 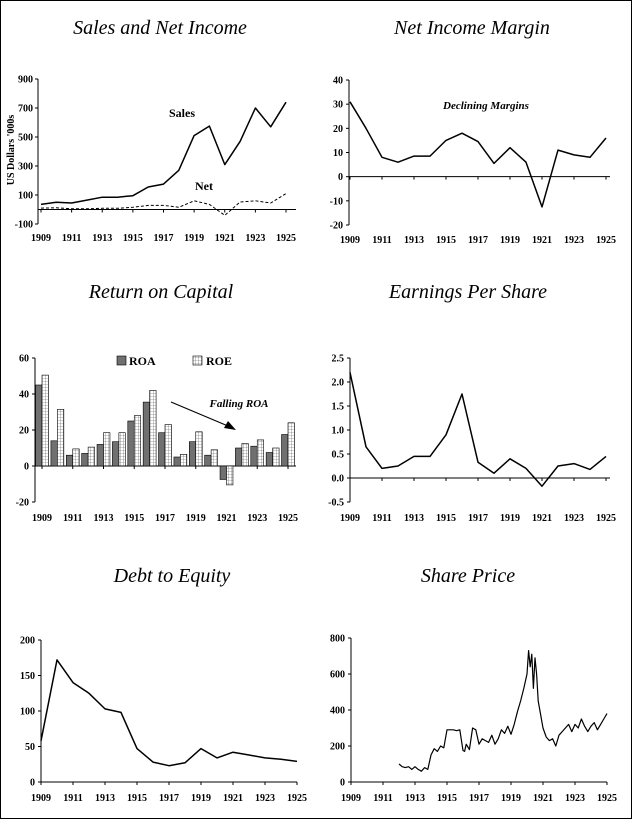 What do you see at coordinates (201, 798) in the screenshot?
I see `x-tick-label-dte: 1919` at bounding box center [201, 798].